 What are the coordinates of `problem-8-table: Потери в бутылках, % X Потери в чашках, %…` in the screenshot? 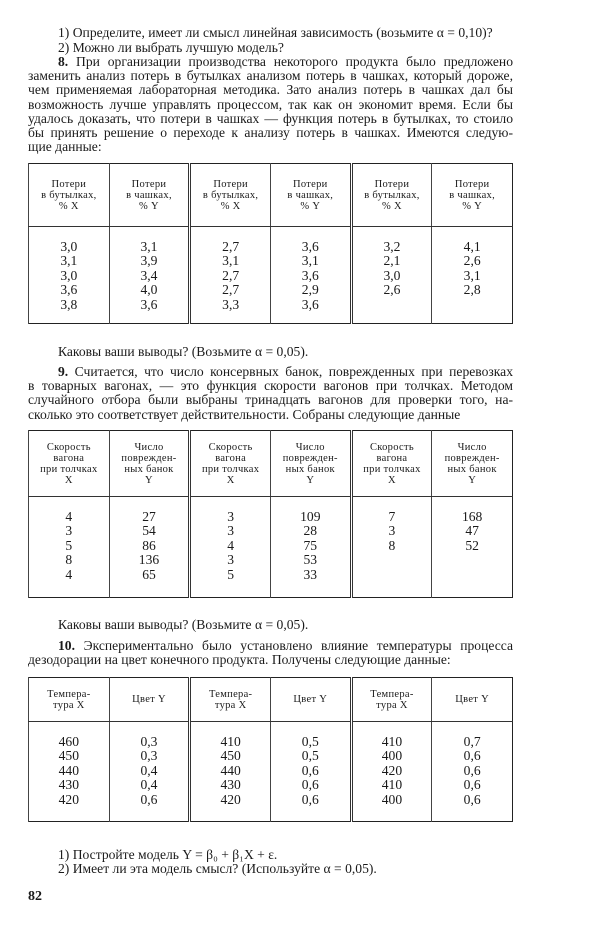 It's located at (270, 243).